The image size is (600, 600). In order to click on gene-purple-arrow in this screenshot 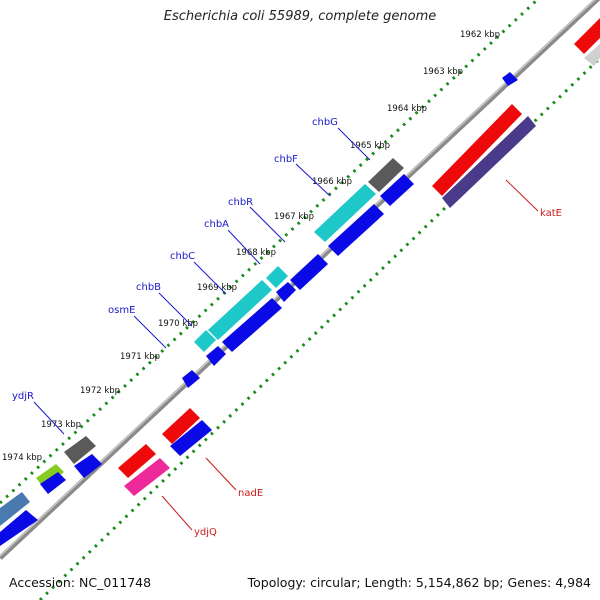, I will do `click(489, 162)`.